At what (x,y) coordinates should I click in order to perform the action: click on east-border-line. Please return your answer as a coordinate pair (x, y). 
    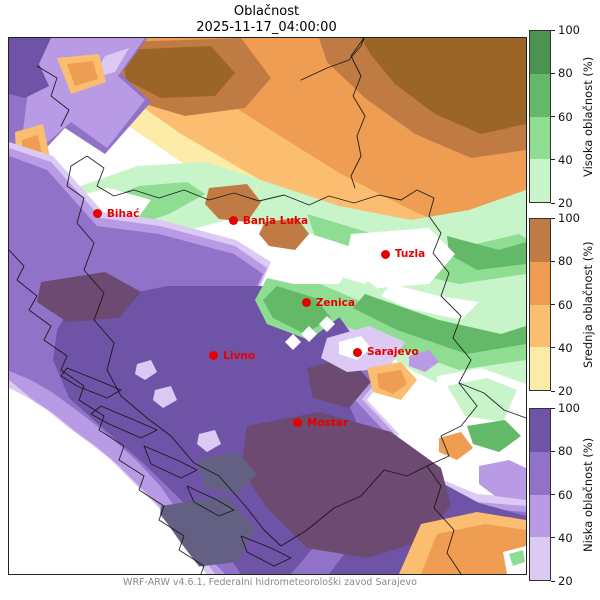
    Looking at the image, I should click on (492, 400).